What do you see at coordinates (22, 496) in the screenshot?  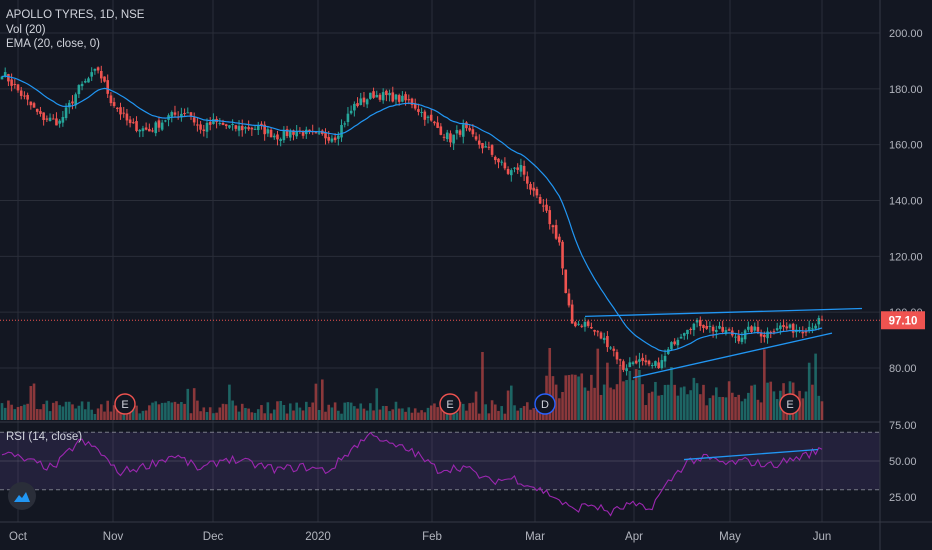 I see `tradingview-logo` at bounding box center [22, 496].